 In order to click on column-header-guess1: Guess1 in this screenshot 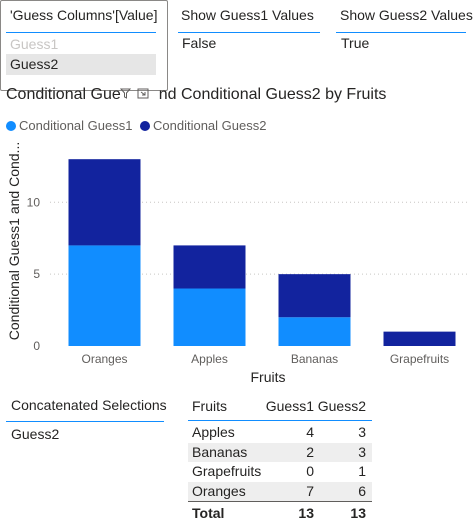, I will do `click(289, 406)`.